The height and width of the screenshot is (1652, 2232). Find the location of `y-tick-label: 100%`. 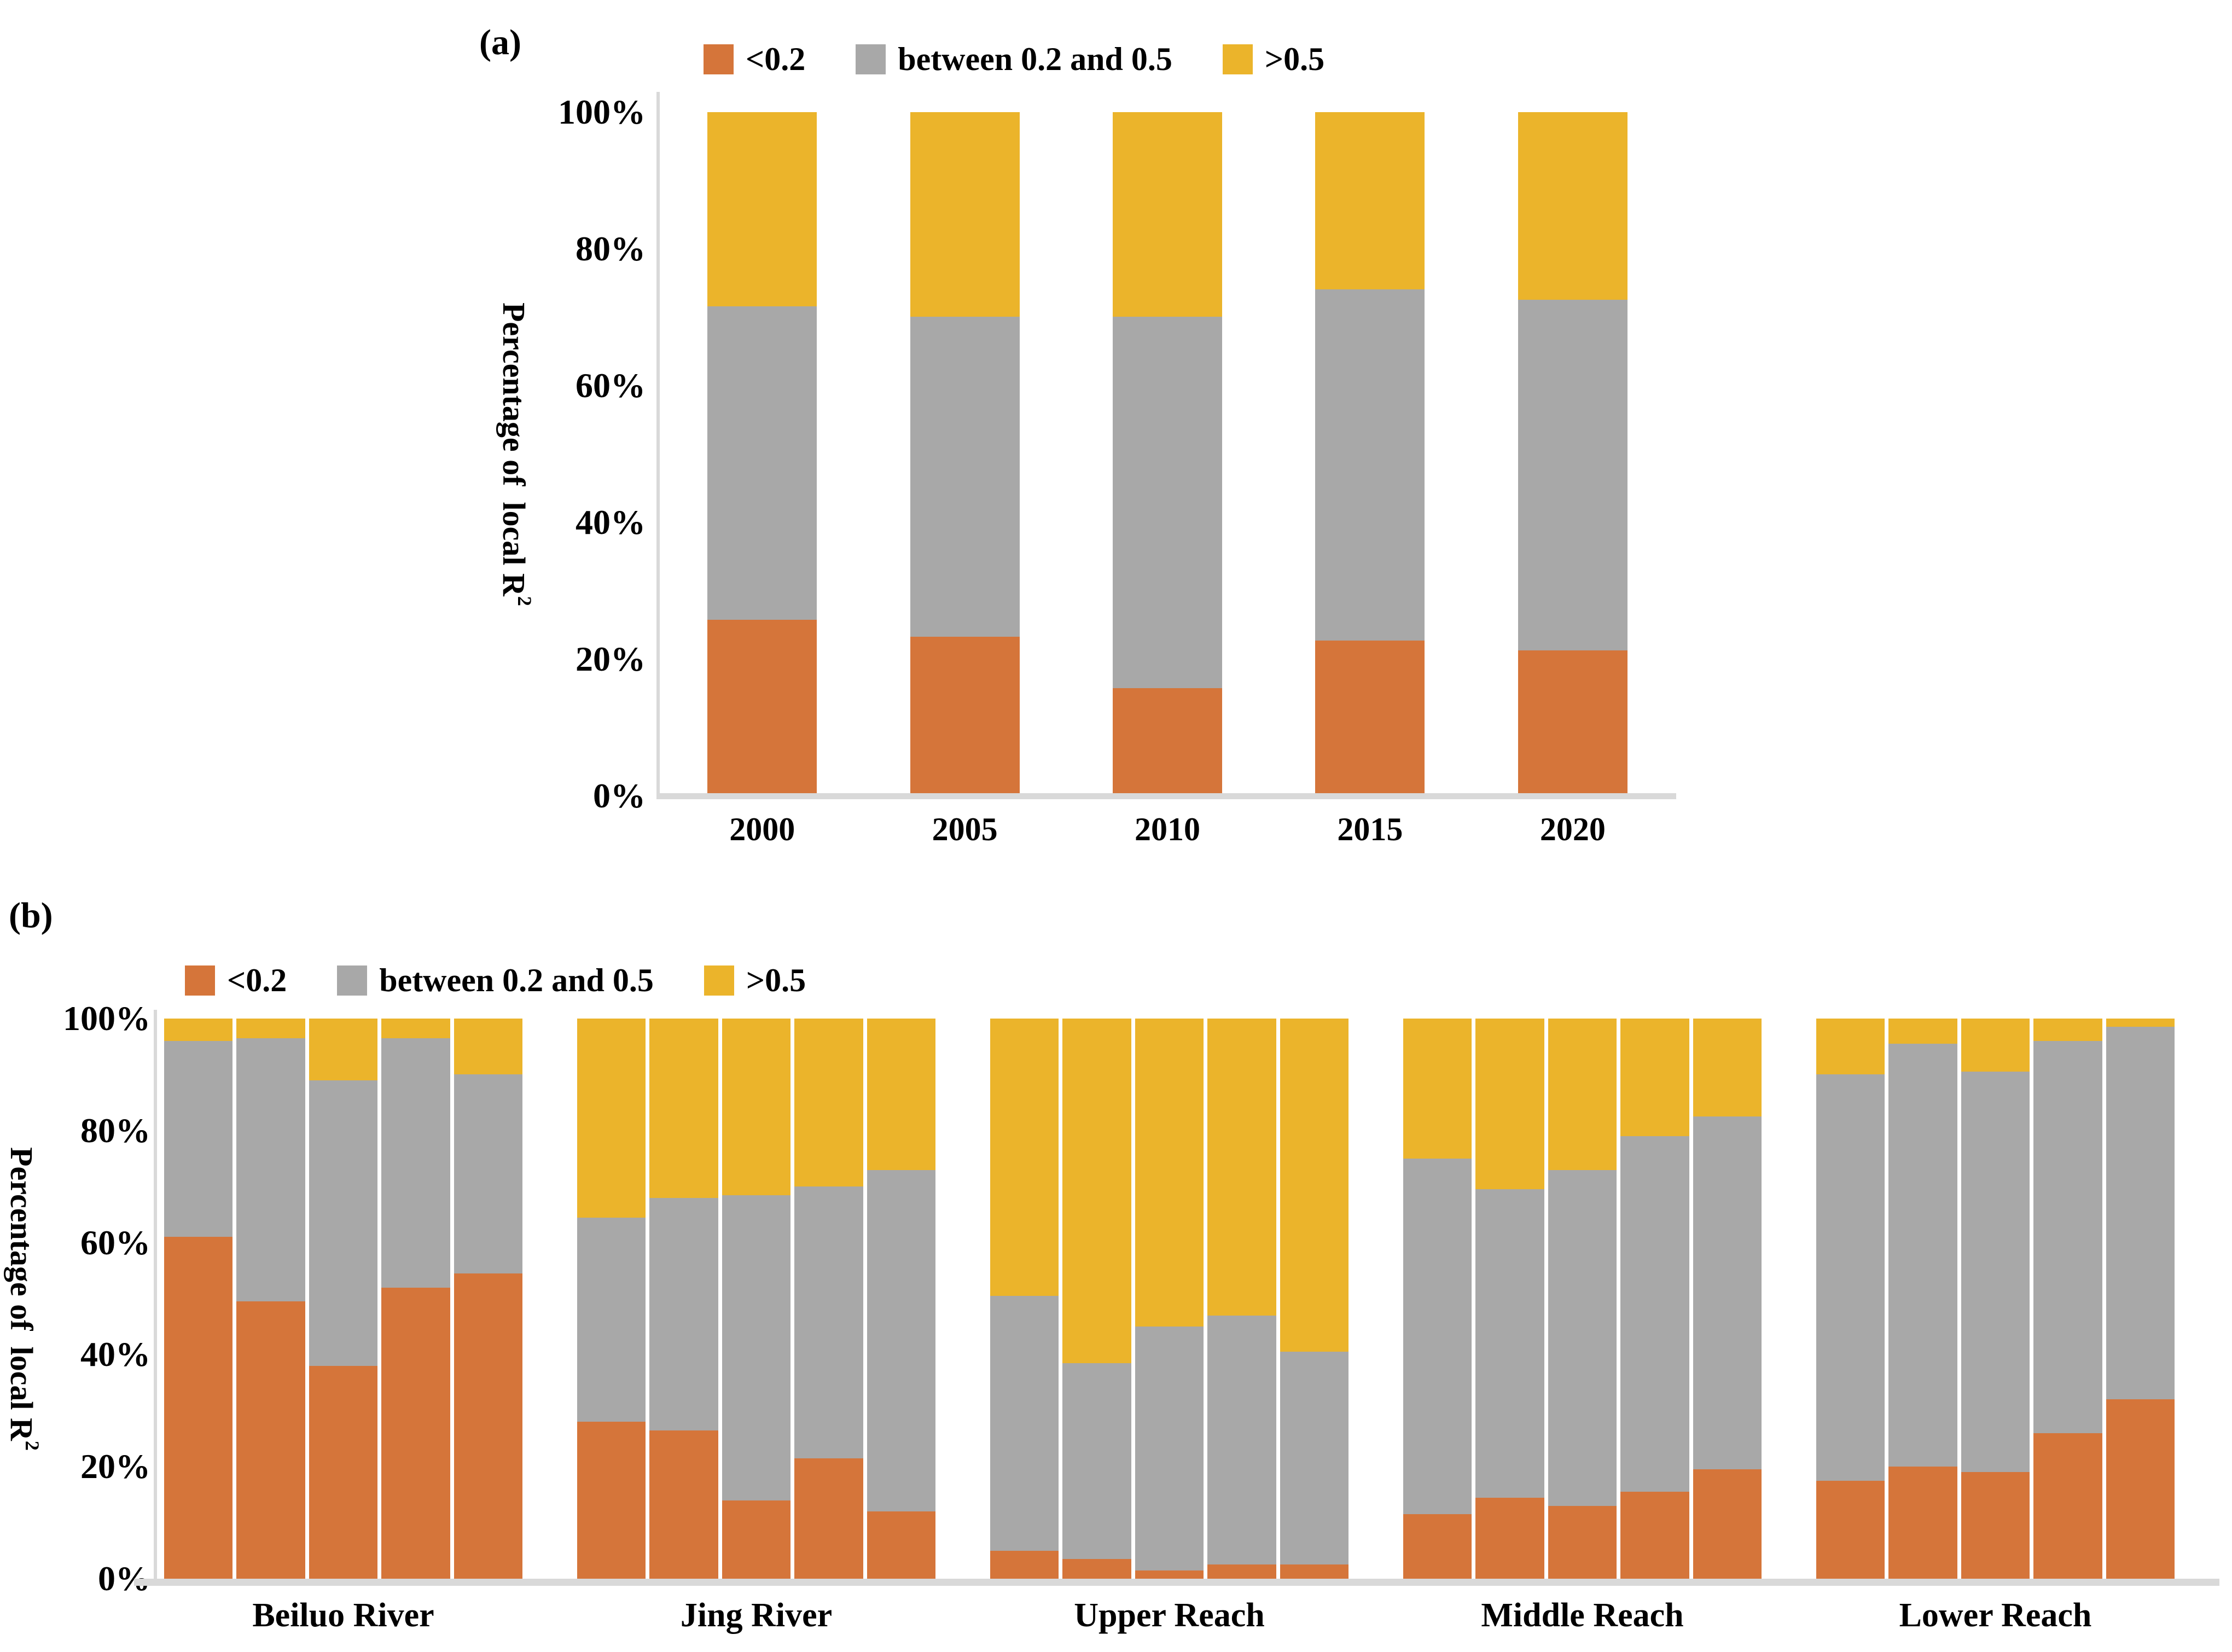

y-tick-label: 100% is located at coordinates (106, 1019).